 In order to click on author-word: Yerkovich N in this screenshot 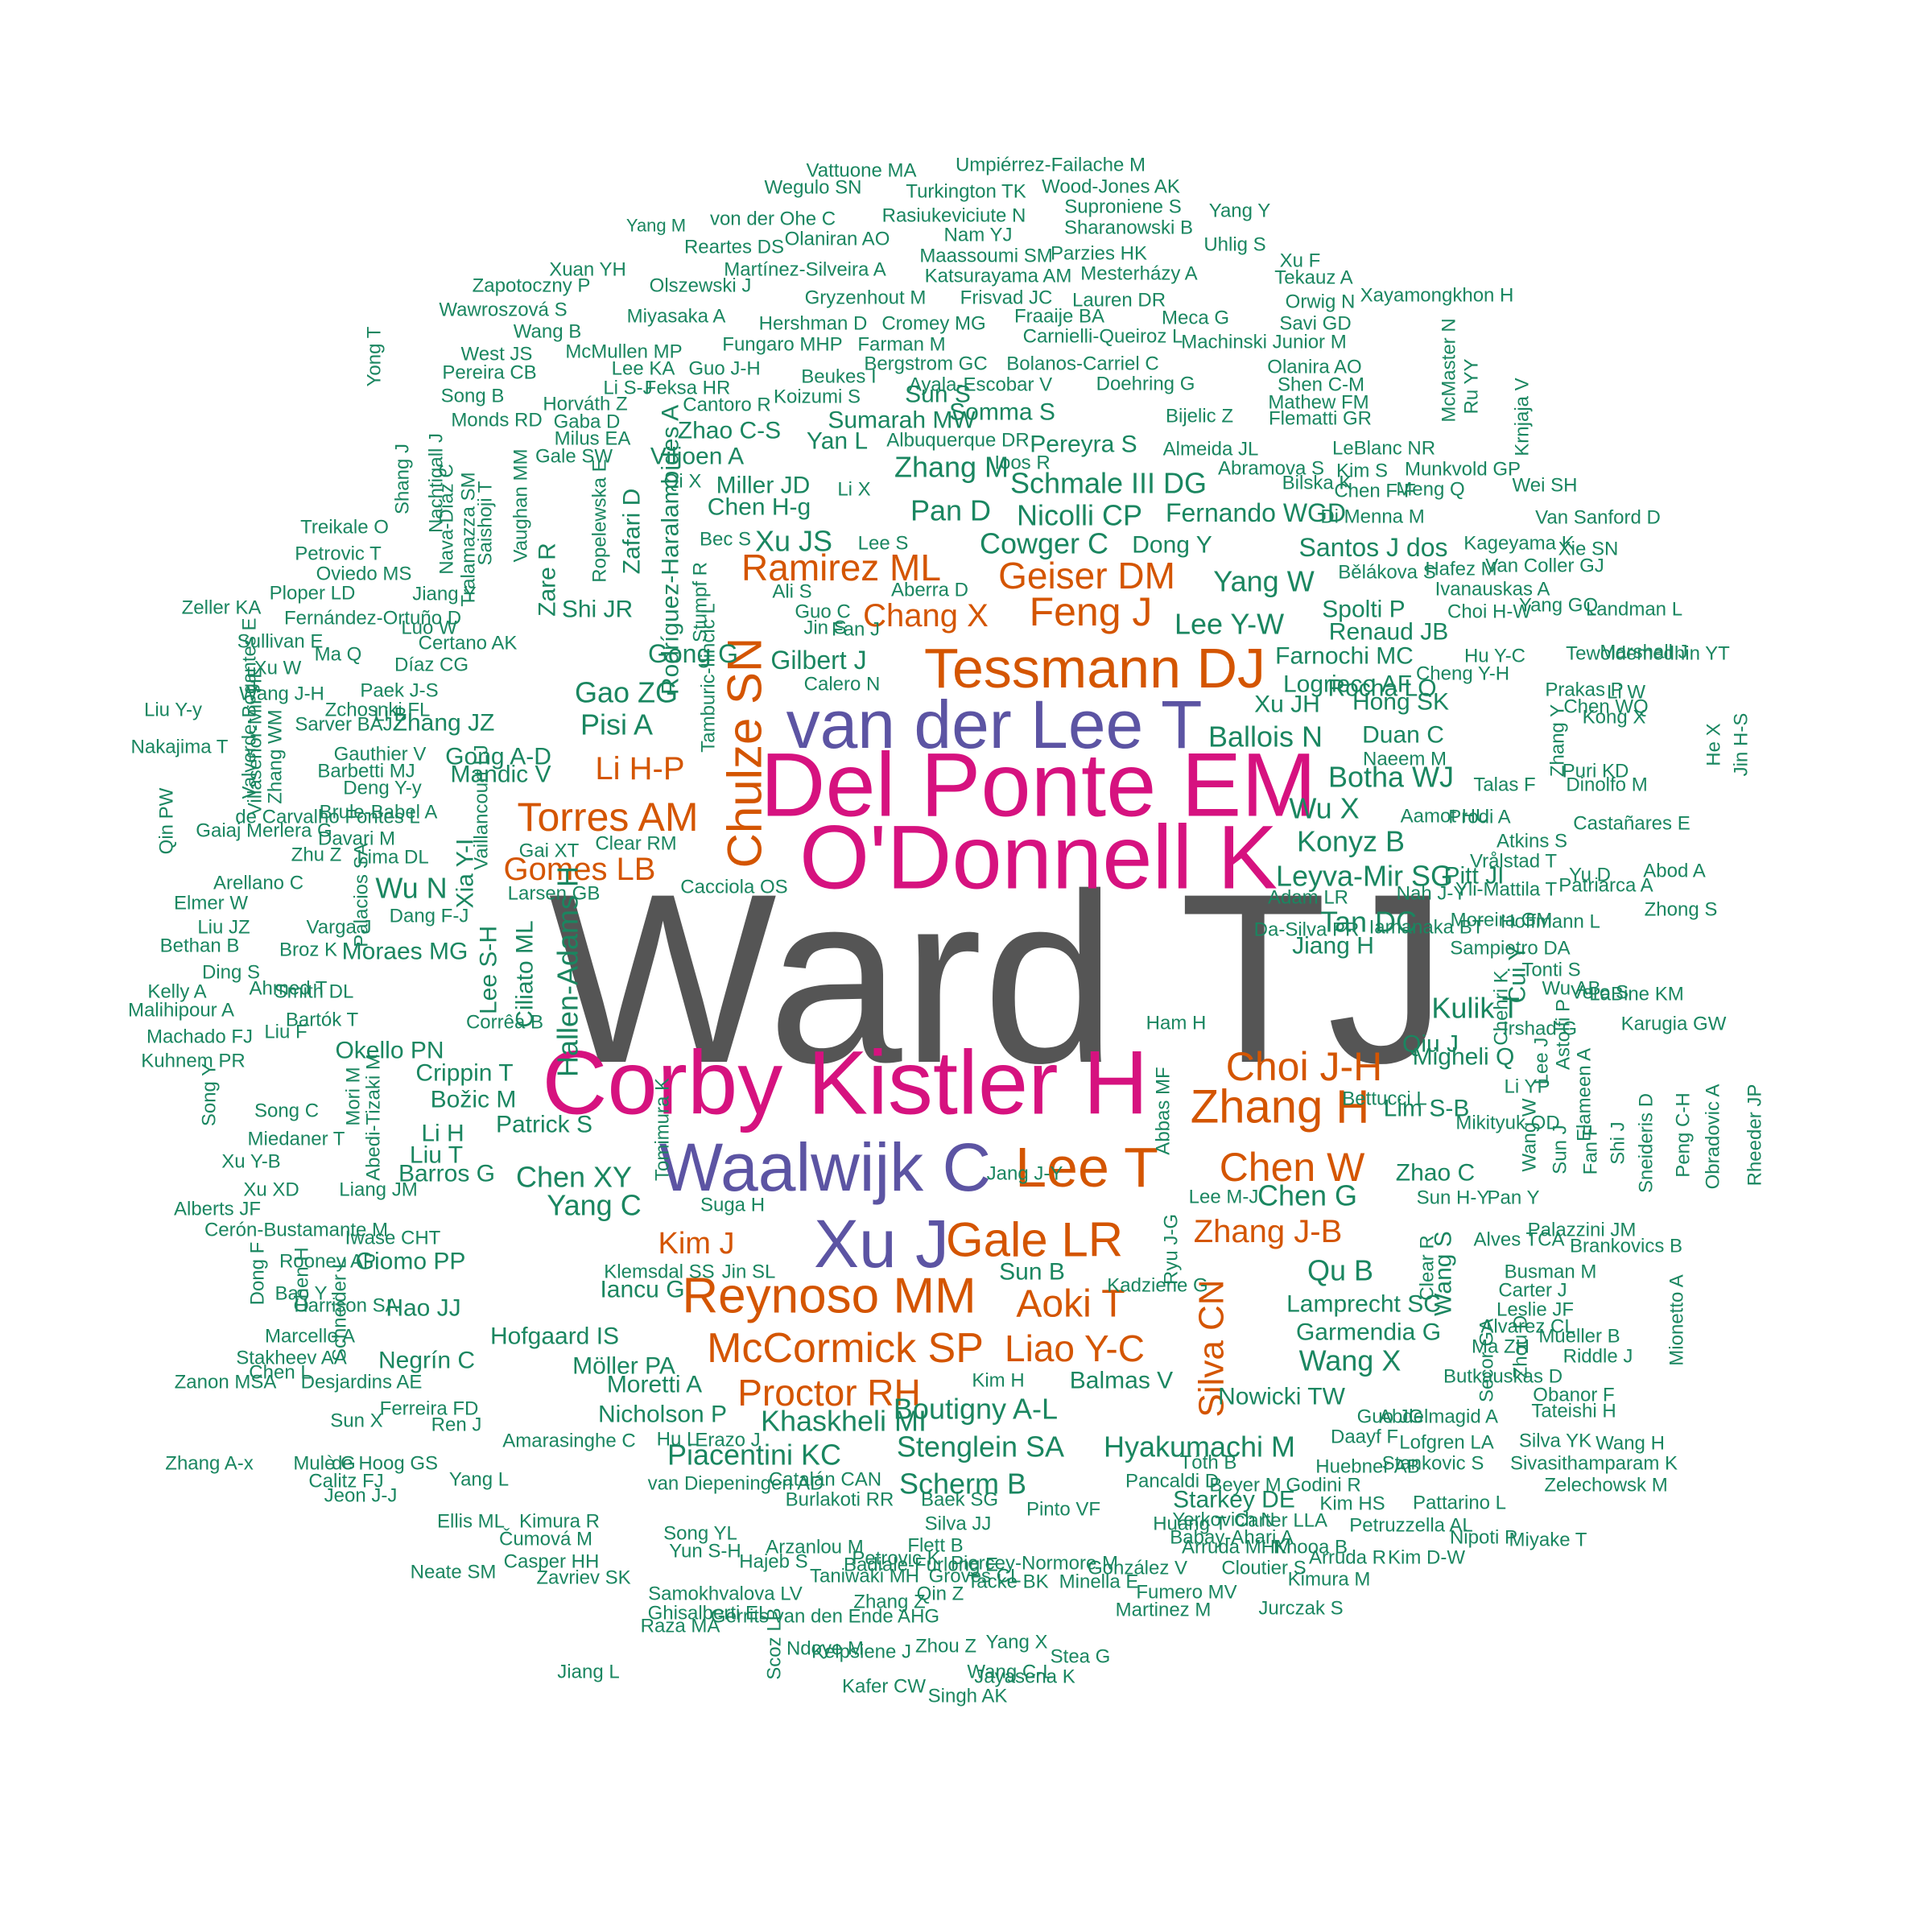, I will do `click(1223, 1520)`.